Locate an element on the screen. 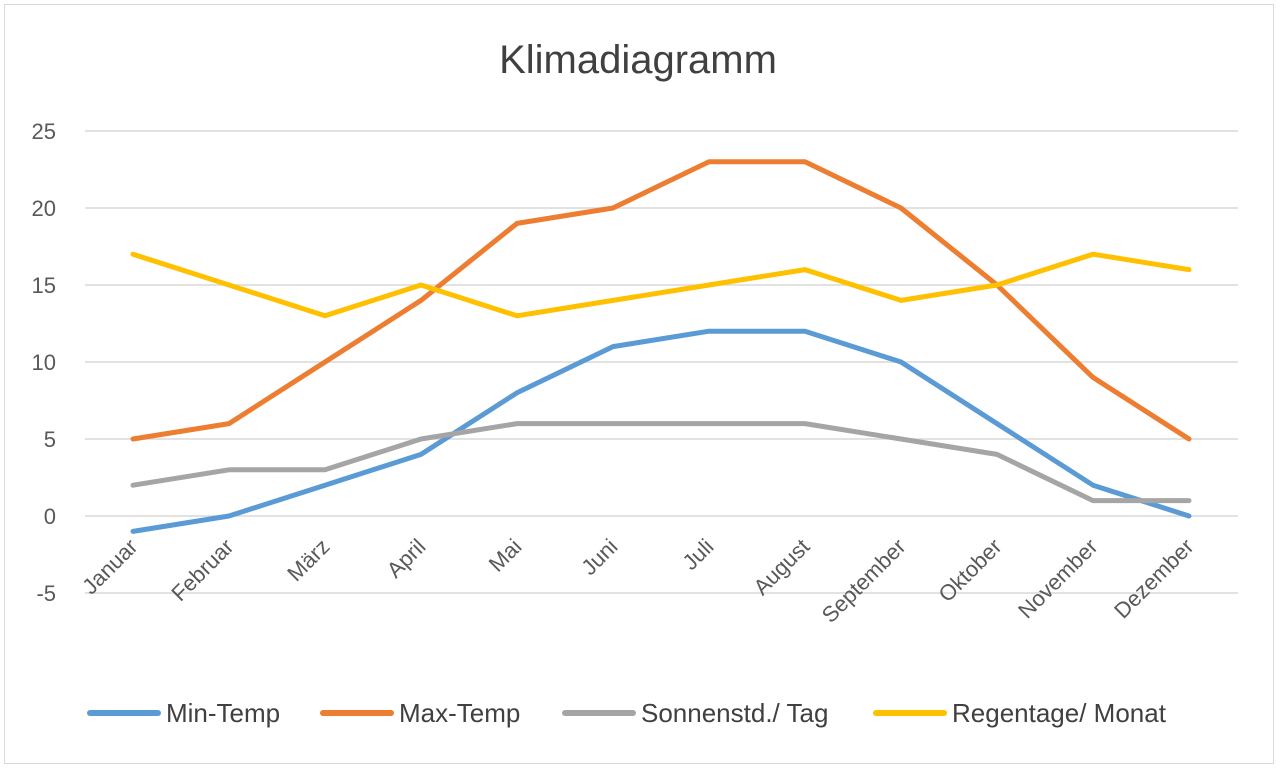  legend-label: Min-Temp is located at coordinates (223, 713).